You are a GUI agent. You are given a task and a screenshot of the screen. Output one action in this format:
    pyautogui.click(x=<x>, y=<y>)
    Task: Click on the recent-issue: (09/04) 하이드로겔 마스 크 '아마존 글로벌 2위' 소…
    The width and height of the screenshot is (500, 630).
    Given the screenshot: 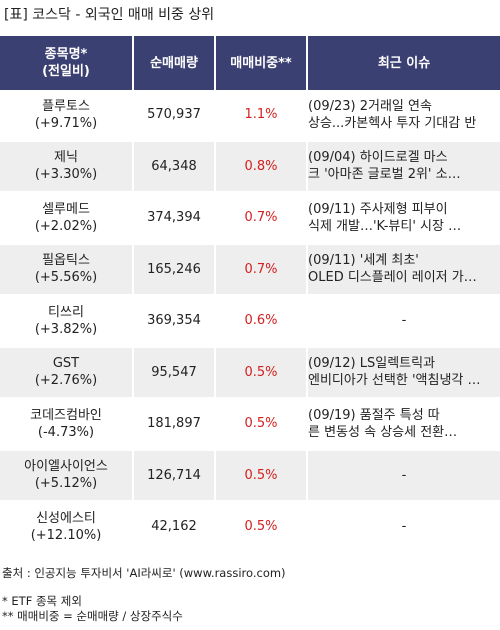 What is the action you would take?
    pyautogui.click(x=404, y=167)
    